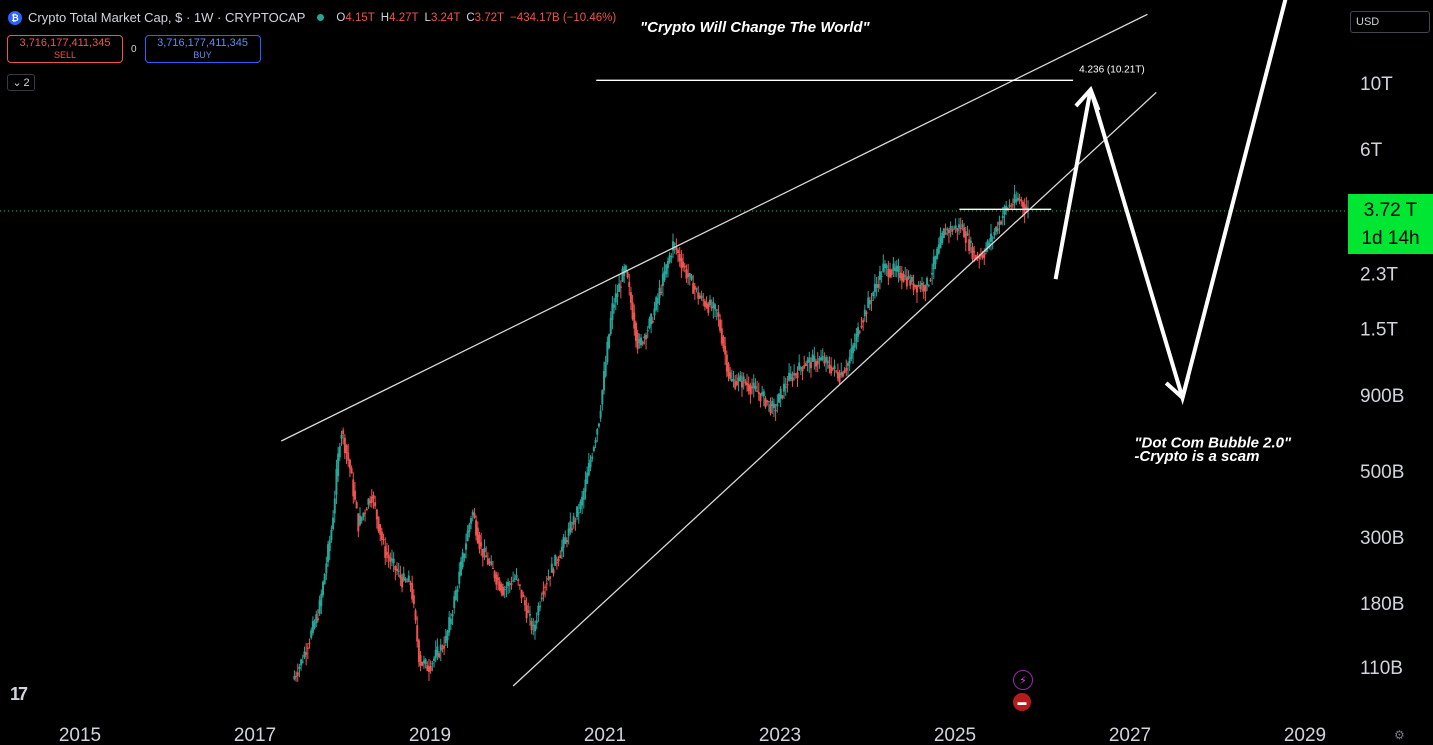 This screenshot has height=745, width=1433. What do you see at coordinates (341, 17) in the screenshot?
I see `ohlc-key: O` at bounding box center [341, 17].